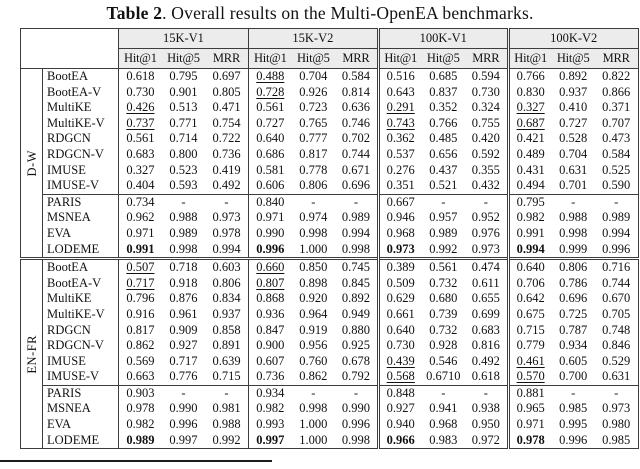 This screenshot has height=469, width=640. What do you see at coordinates (355, 138) in the screenshot?
I see `value-cell: 0.702` at bounding box center [355, 138].